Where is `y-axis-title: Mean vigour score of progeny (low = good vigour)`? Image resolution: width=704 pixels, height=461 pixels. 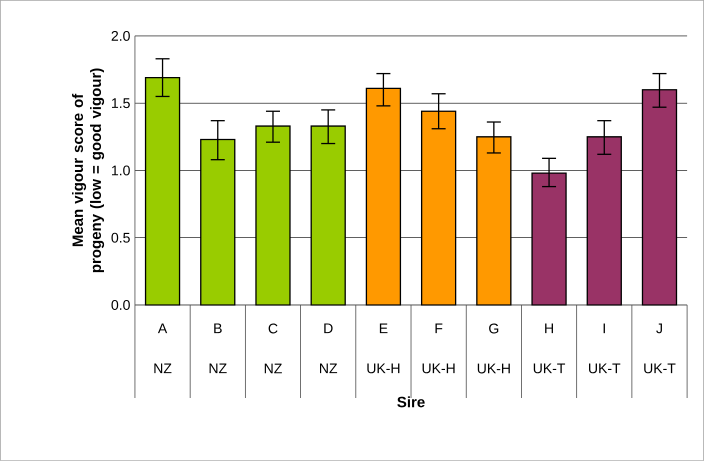 y-axis-title: Mean vigour score of progeny (low = good vigour) is located at coordinates (88, 170).